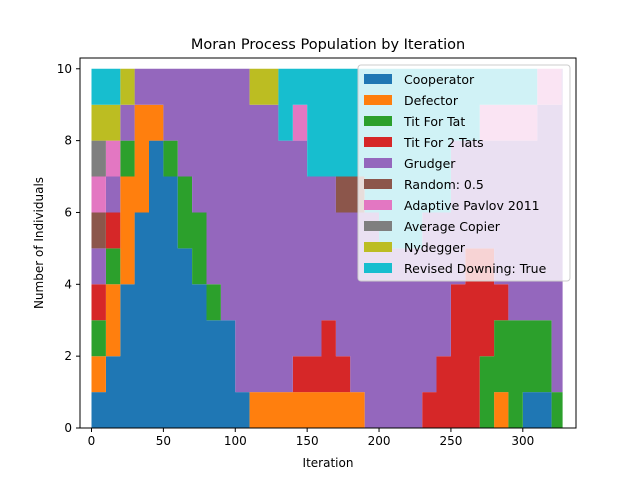 The image size is (640, 480). Describe the element at coordinates (163, 441) in the screenshot. I see `x-tick-label: 50` at that location.